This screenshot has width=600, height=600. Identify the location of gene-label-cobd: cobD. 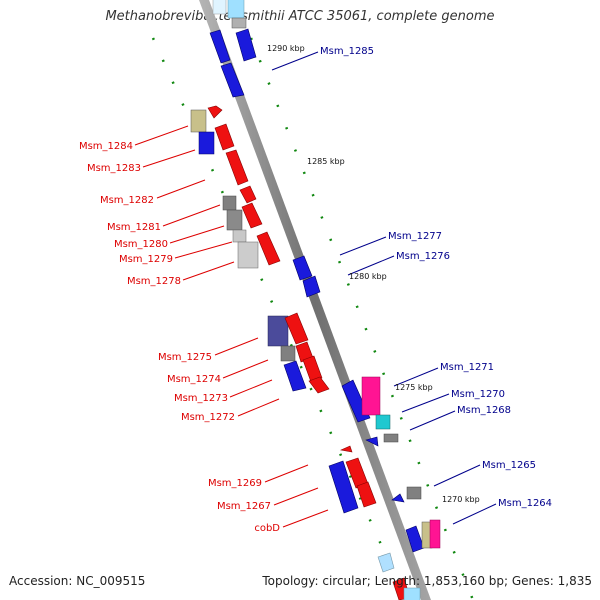
(267, 528).